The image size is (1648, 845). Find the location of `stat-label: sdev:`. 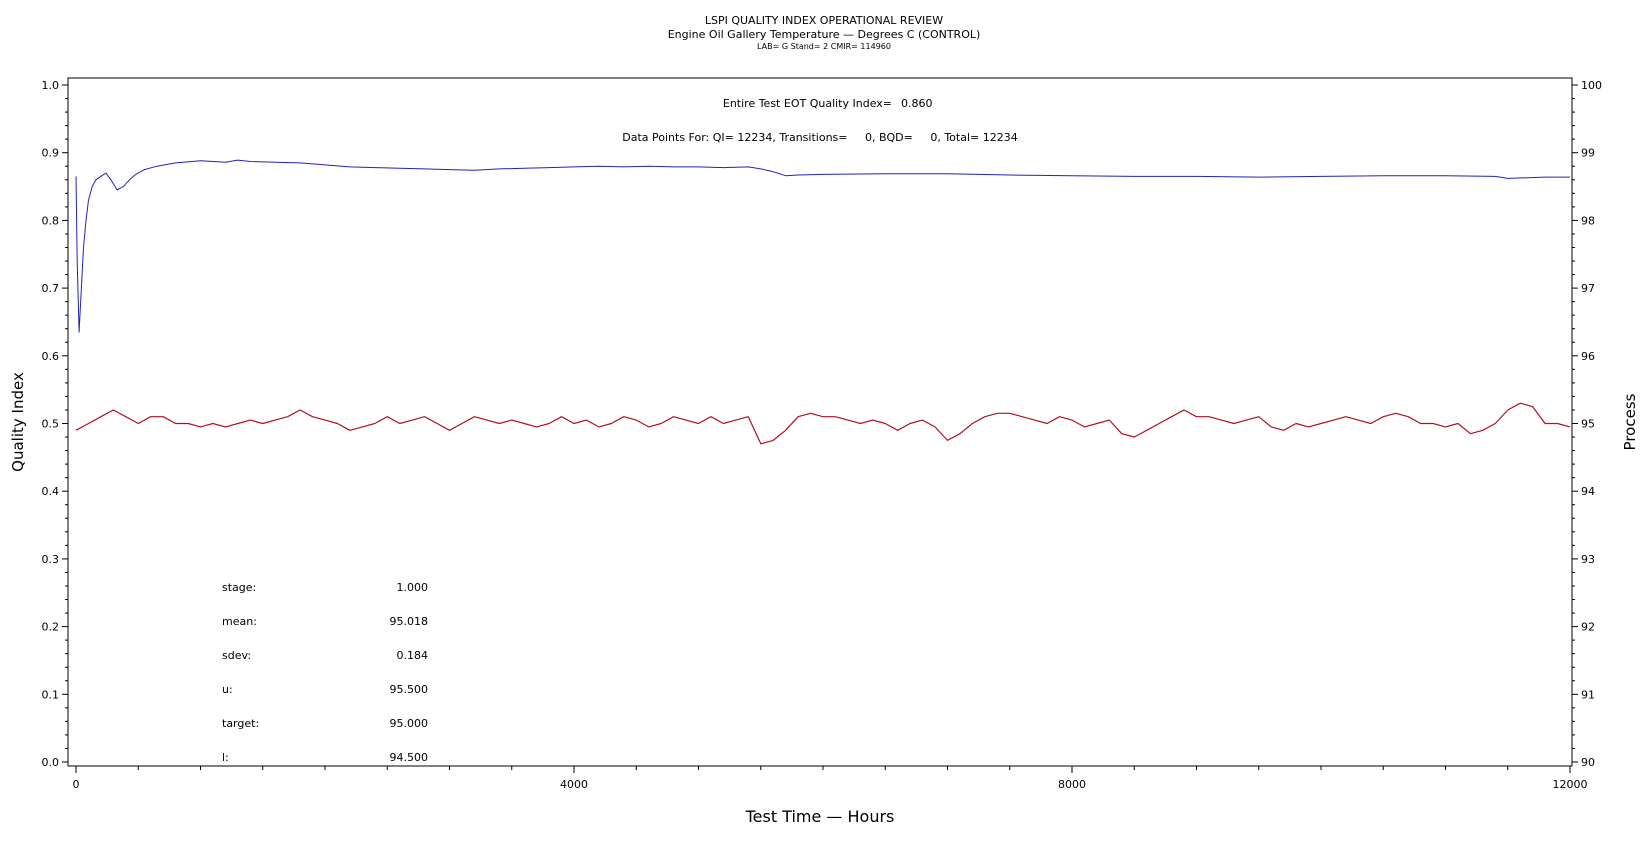

stat-label: sdev: is located at coordinates (236, 655).